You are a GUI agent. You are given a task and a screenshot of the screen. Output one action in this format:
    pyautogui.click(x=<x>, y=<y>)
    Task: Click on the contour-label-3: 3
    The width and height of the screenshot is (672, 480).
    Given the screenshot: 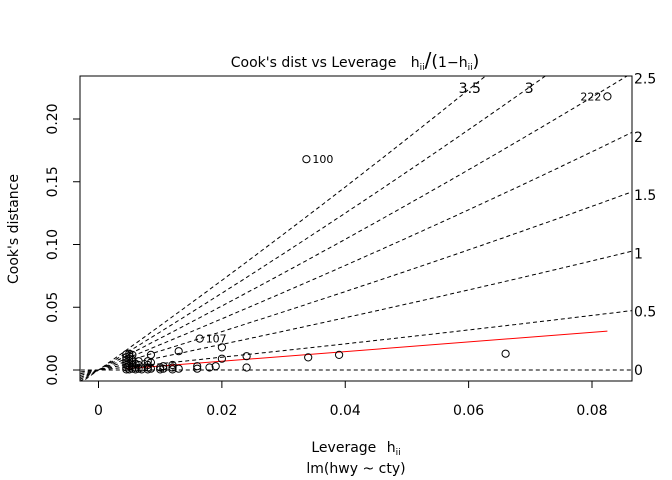 What is the action you would take?
    pyautogui.click(x=529, y=89)
    